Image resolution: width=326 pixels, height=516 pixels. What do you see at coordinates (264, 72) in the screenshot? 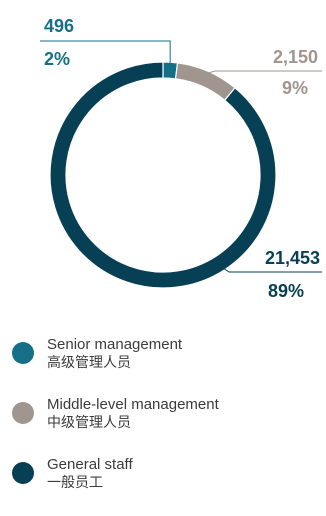
I see `leader-line-middle` at bounding box center [264, 72].